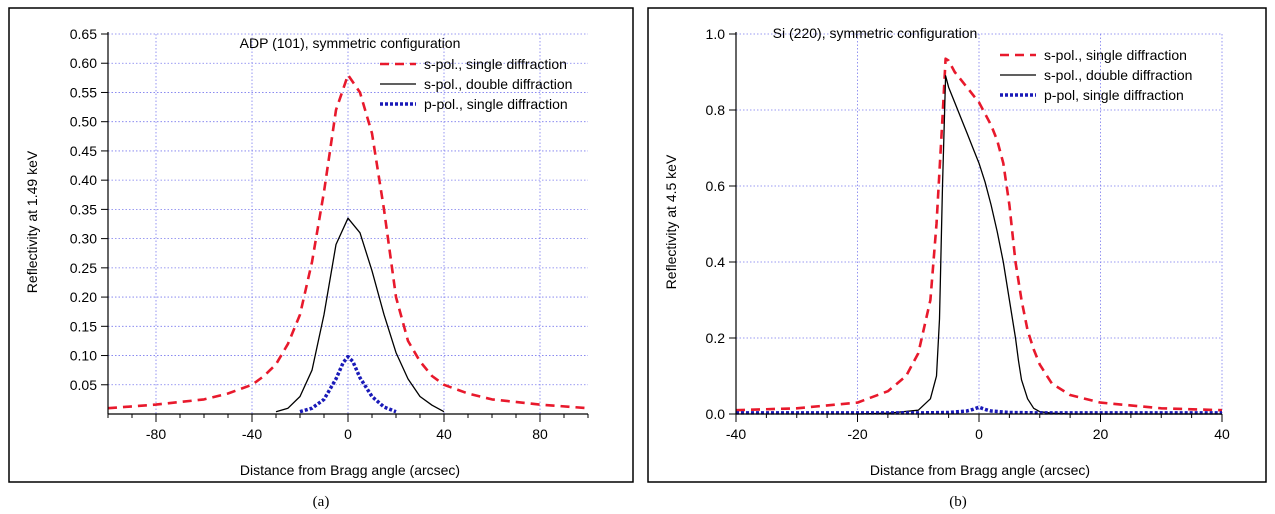 The image size is (1275, 514). Describe the element at coordinates (83, 122) in the screenshot. I see `chart-a-y-tick-label-9: 0.50` at that location.